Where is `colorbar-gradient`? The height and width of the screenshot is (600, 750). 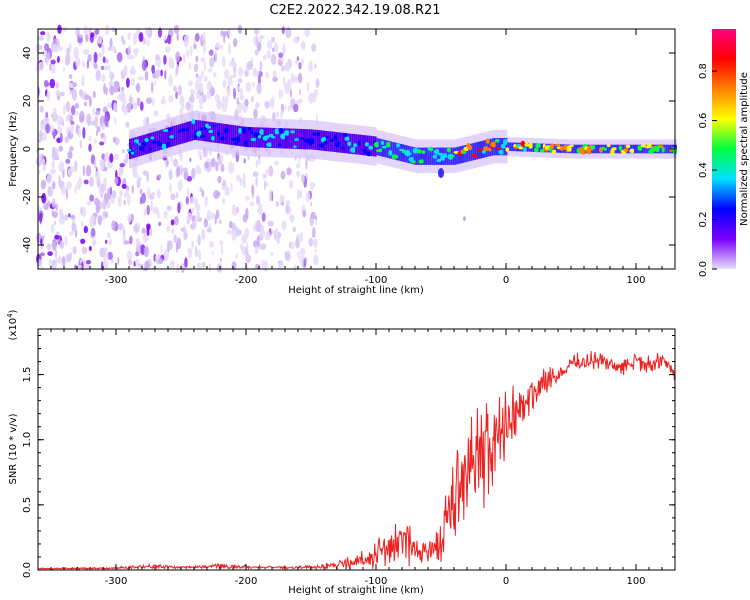 colorbar-gradient is located at coordinates (724, 149).